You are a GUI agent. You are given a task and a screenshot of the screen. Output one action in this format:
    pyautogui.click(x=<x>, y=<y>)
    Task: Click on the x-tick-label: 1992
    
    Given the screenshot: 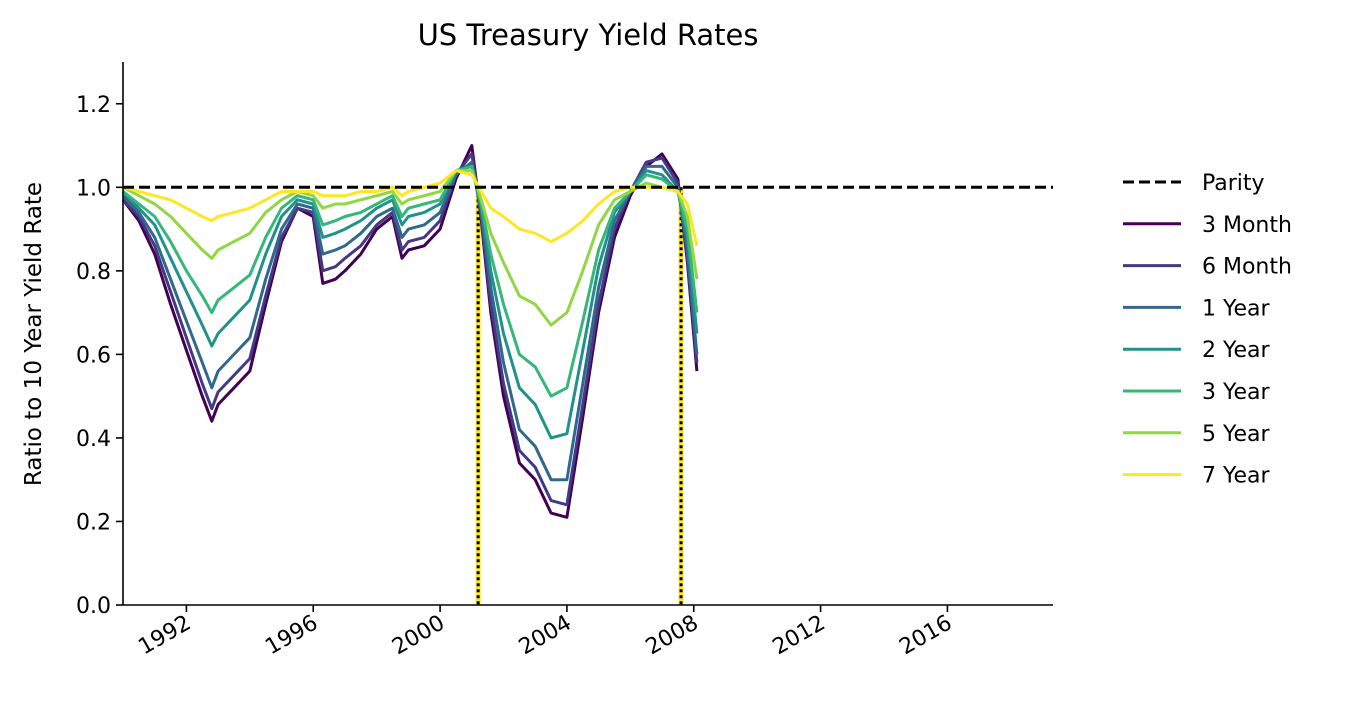 What is the action you would take?
    pyautogui.click(x=164, y=636)
    